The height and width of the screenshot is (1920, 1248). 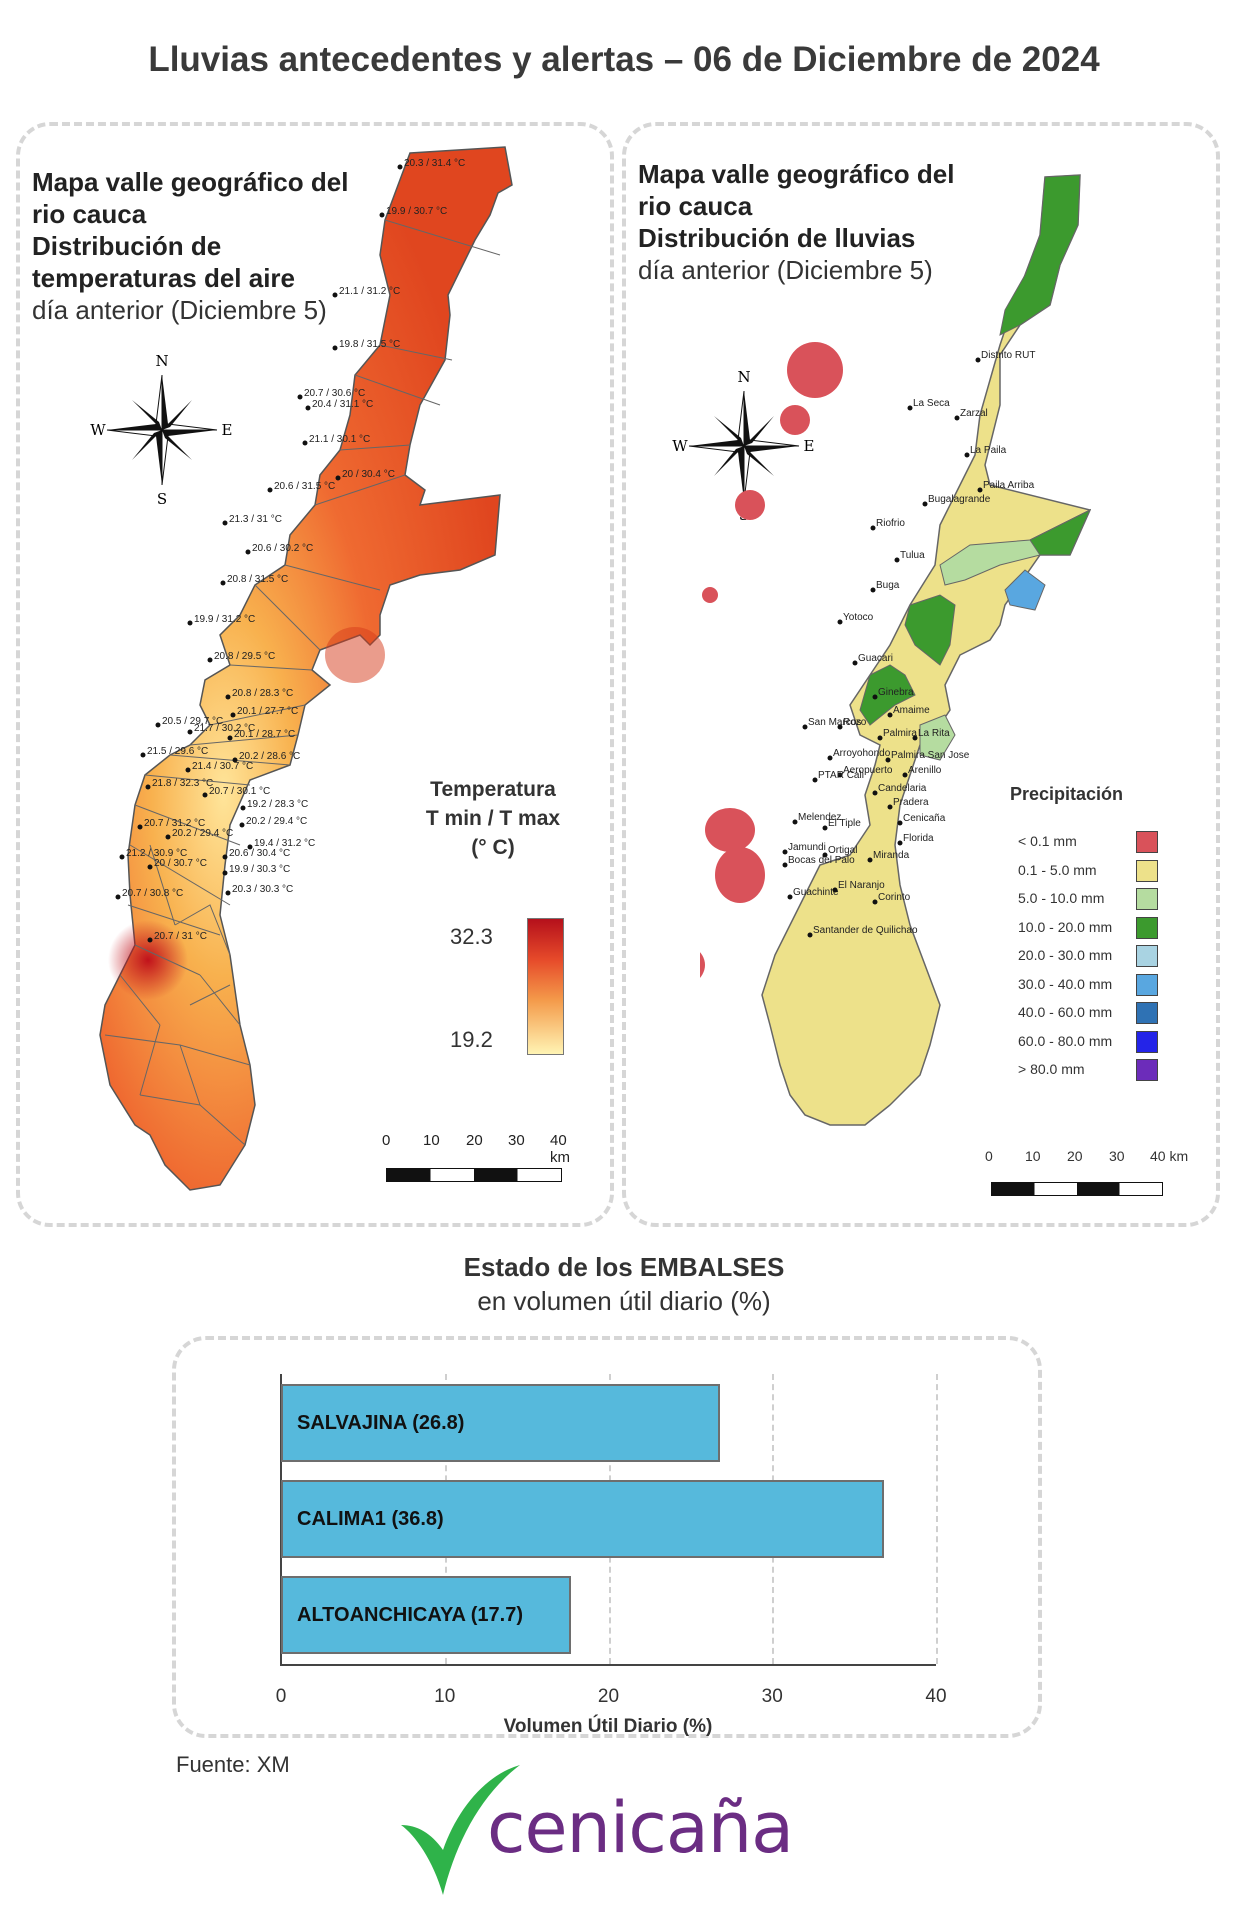 I want to click on station-label: 21.5 / 29.6 °C, so click(x=177, y=751).